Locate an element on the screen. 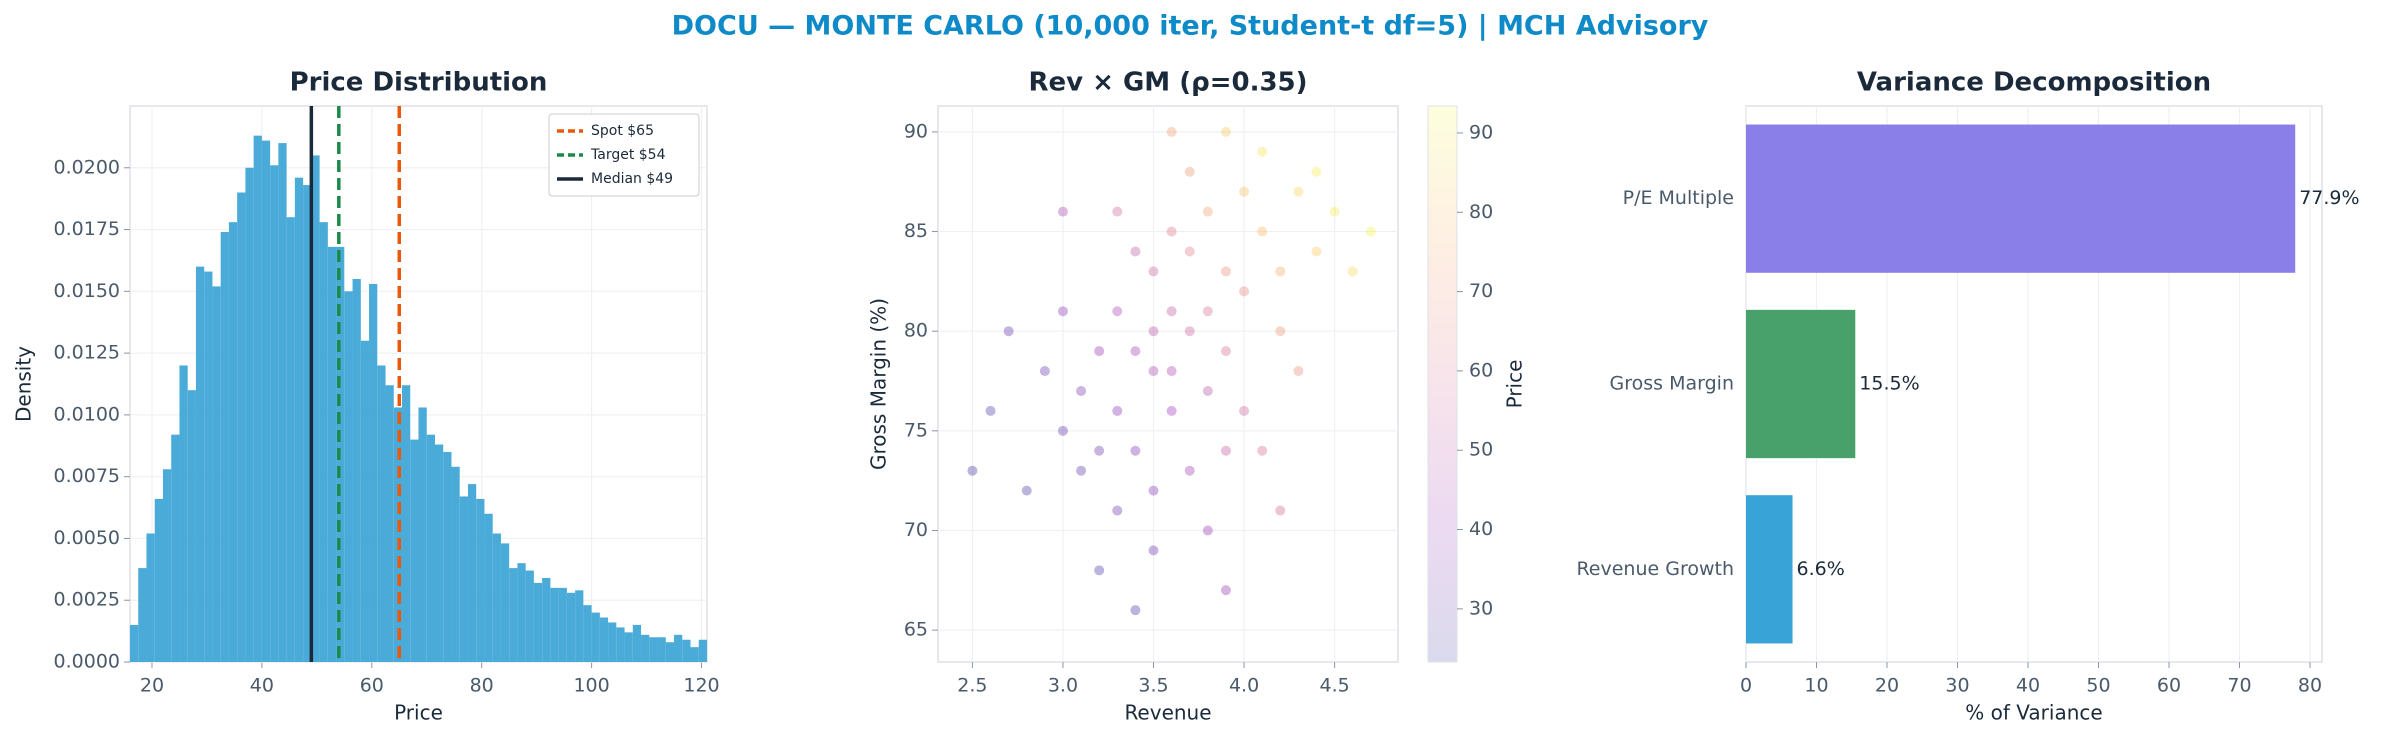 The width and height of the screenshot is (2381, 742). colorbar-tick-label: 70 is located at coordinates (1481, 291).